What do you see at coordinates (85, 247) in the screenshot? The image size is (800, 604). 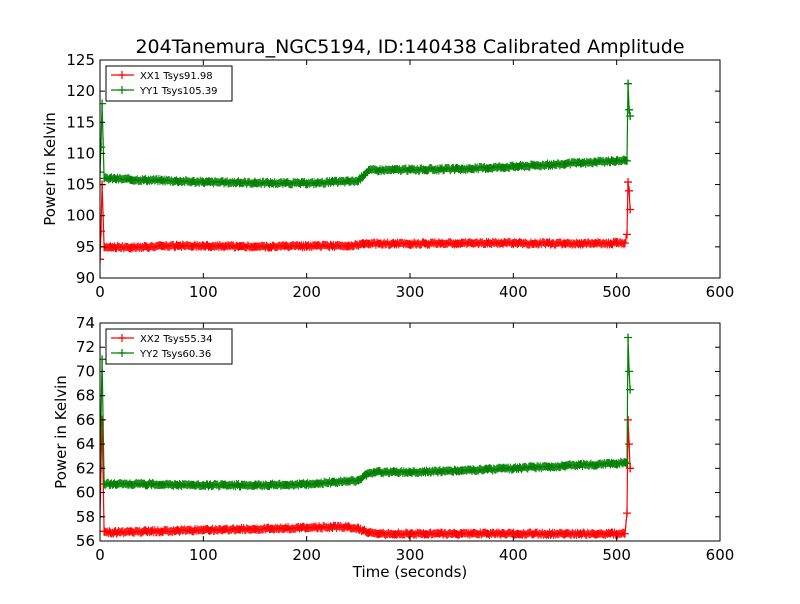 I see `y-tick-label: 95` at bounding box center [85, 247].